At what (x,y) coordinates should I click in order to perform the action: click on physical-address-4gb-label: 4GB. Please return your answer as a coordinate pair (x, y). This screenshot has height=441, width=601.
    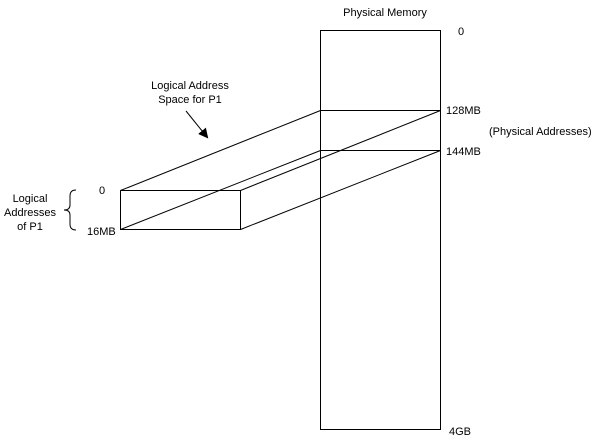
    Looking at the image, I should click on (460, 432).